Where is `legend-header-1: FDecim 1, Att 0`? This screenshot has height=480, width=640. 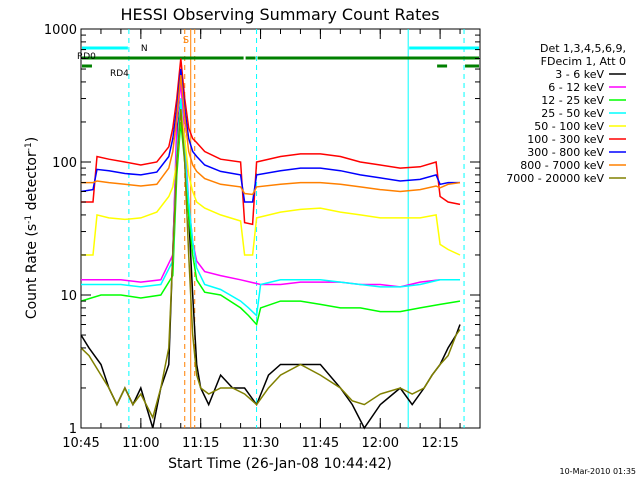 legend-header-1: FDecim 1, Att 0 is located at coordinates (583, 61).